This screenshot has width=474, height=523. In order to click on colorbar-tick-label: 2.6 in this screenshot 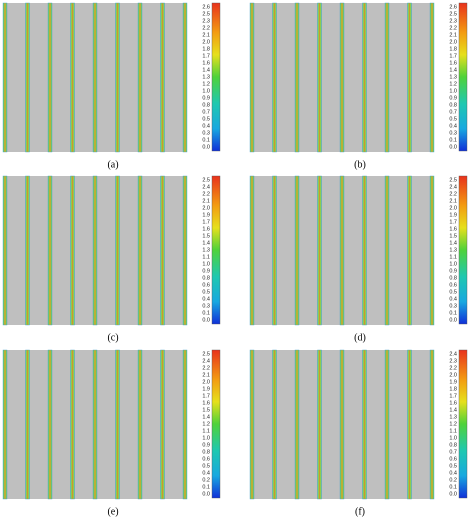, I will do `click(206, 7)`.